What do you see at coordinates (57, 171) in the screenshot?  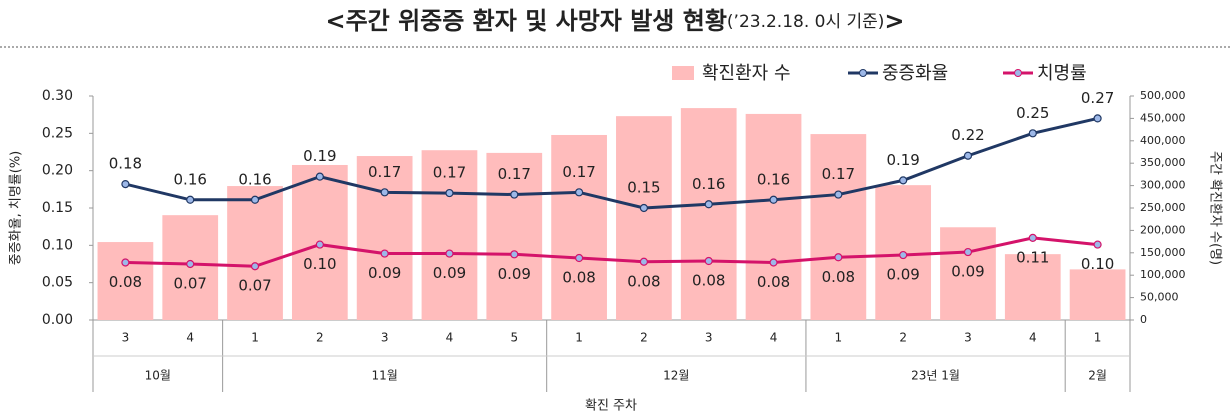 I see `y-tick-label: 0.20` at bounding box center [57, 171].